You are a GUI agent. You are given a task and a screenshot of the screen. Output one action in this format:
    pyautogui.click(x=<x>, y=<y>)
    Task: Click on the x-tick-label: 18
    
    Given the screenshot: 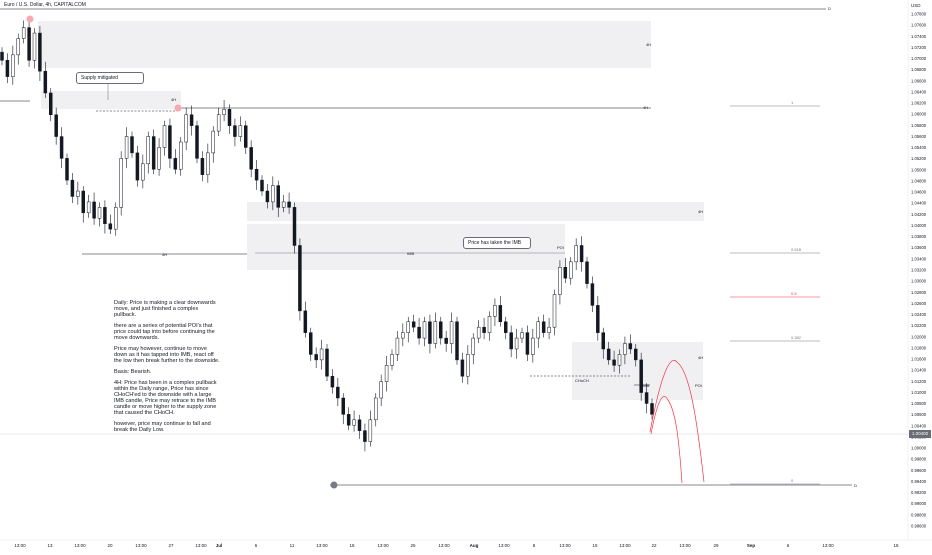 What is the action you would take?
    pyautogui.click(x=352, y=545)
    